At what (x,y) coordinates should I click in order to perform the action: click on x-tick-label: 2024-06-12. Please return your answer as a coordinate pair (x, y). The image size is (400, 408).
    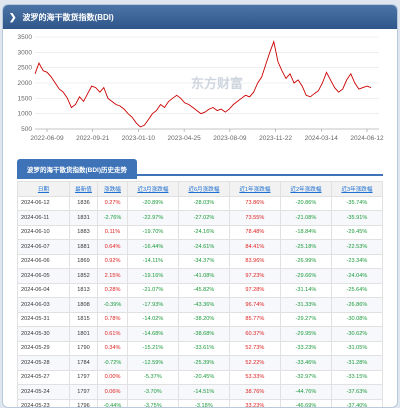
    Looking at the image, I should click on (367, 138).